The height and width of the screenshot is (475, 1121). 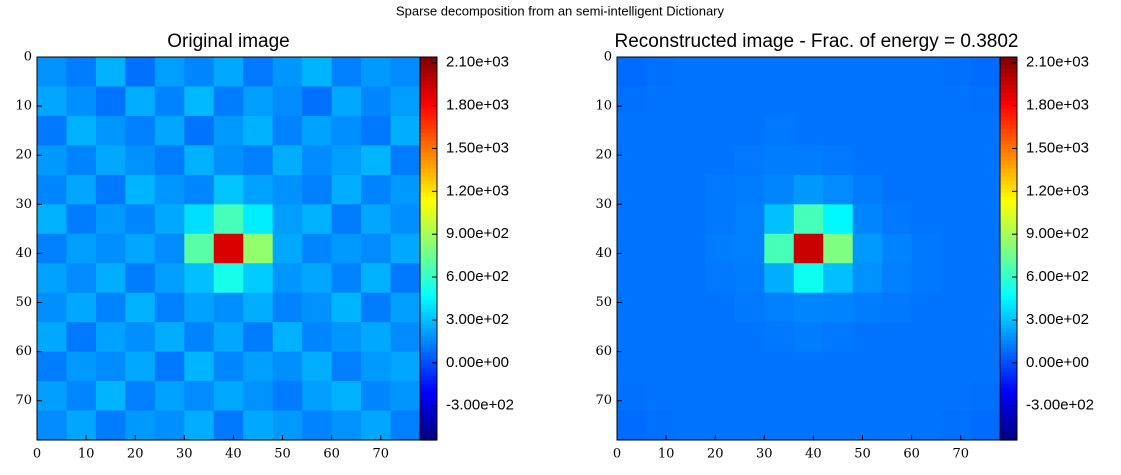 What do you see at coordinates (331, 454) in the screenshot?
I see `x-tick-label: 60` at bounding box center [331, 454].